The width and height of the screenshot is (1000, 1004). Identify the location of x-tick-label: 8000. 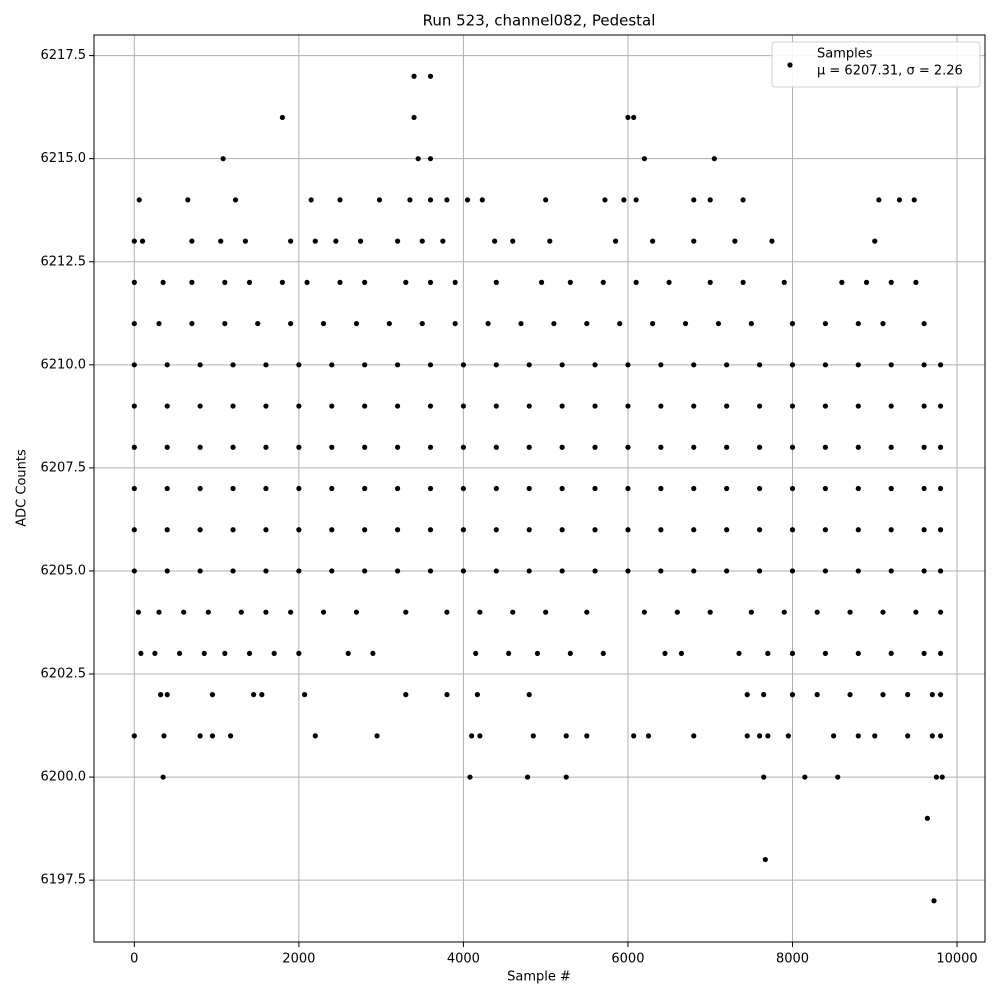
(792, 959).